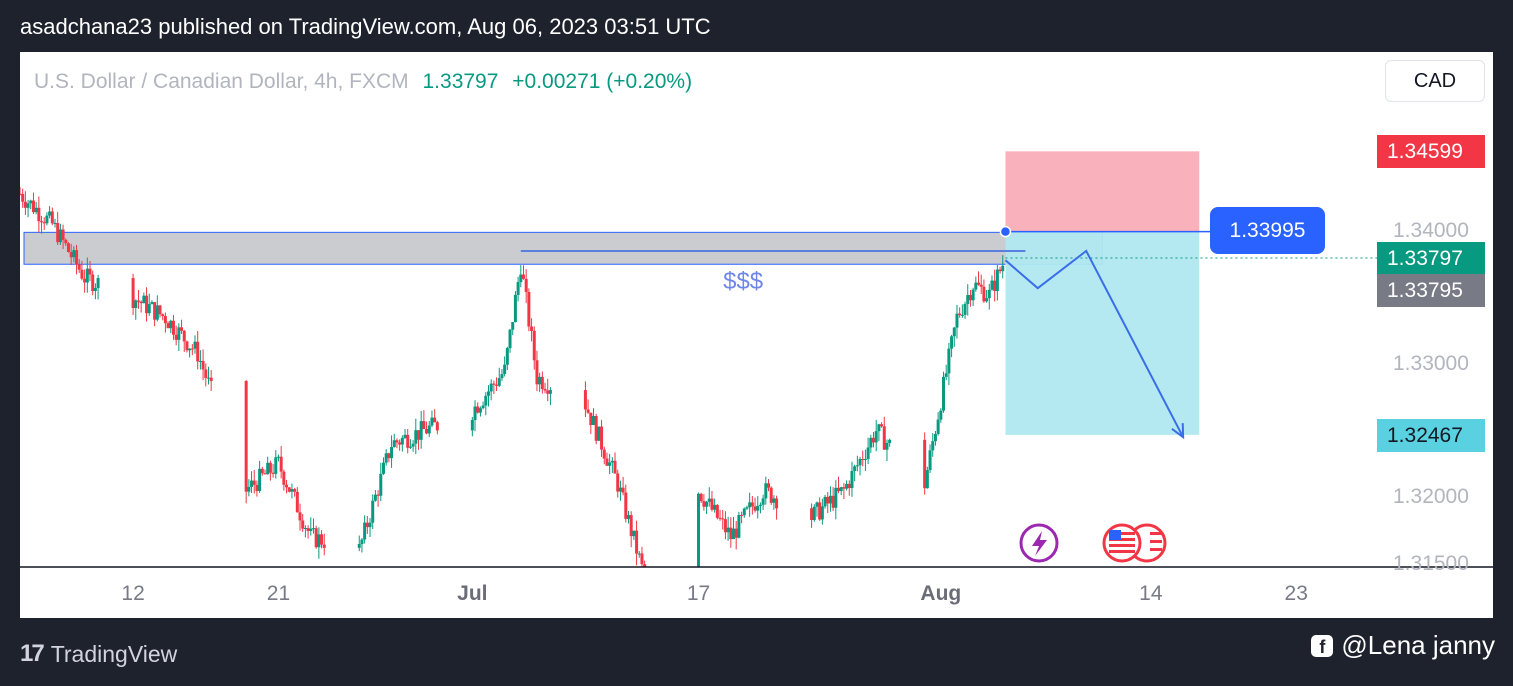 The width and height of the screenshot is (1513, 686). I want to click on price-axis-label: 1.32000, so click(1431, 496).